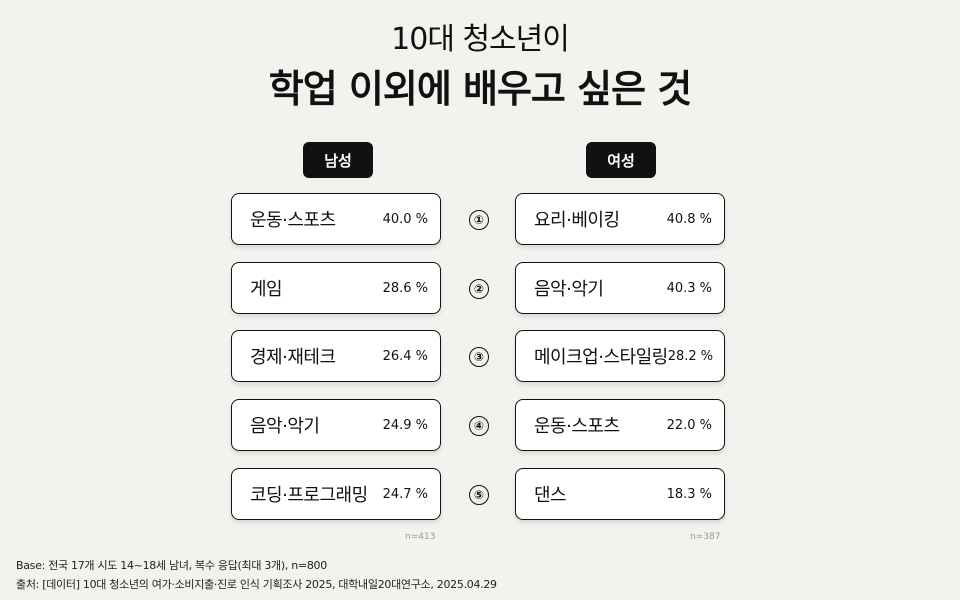 This screenshot has width=960, height=600. What do you see at coordinates (690, 356) in the screenshot?
I see `item-value: 28.2 %` at bounding box center [690, 356].